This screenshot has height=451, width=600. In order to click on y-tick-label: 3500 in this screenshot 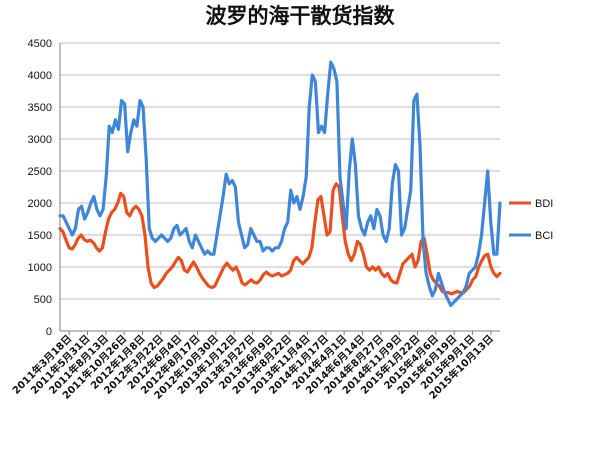, I will do `click(40, 108)`.